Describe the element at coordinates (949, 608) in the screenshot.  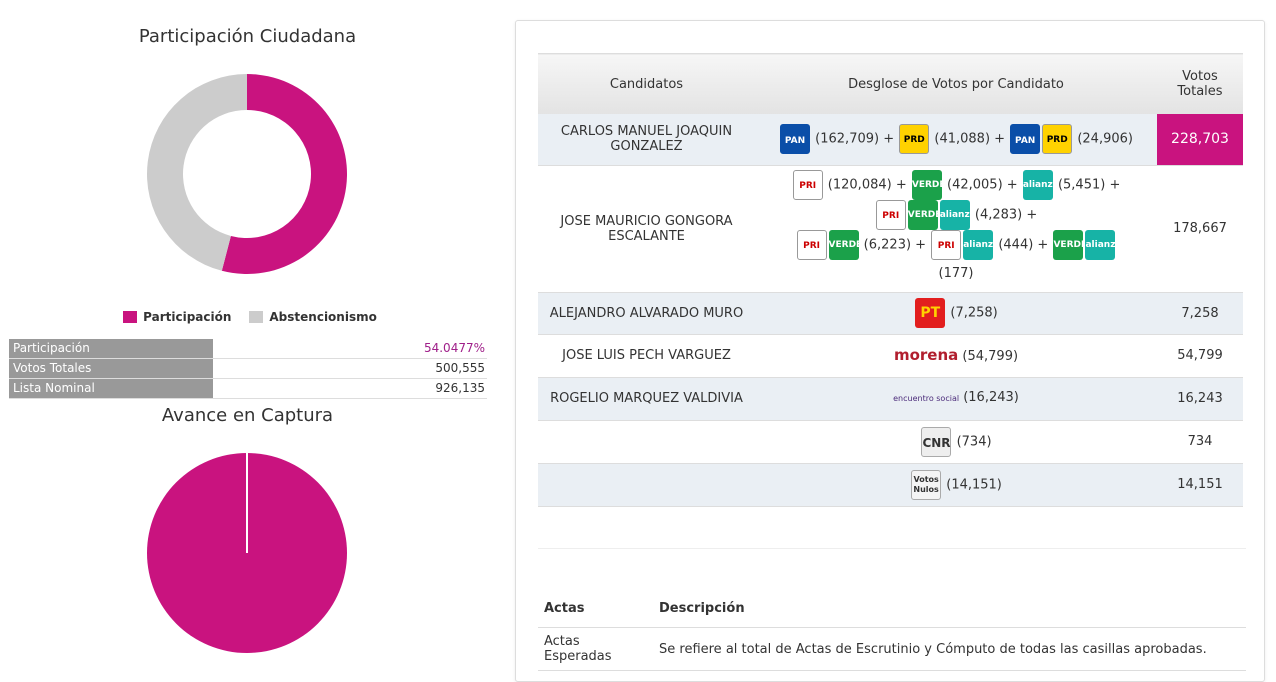
I see `header-descripcion: Descripción` at that location.